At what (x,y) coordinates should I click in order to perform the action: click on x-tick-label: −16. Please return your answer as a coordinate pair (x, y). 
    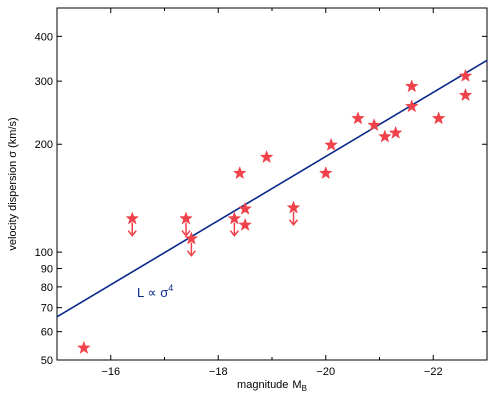
    Looking at the image, I should click on (110, 372).